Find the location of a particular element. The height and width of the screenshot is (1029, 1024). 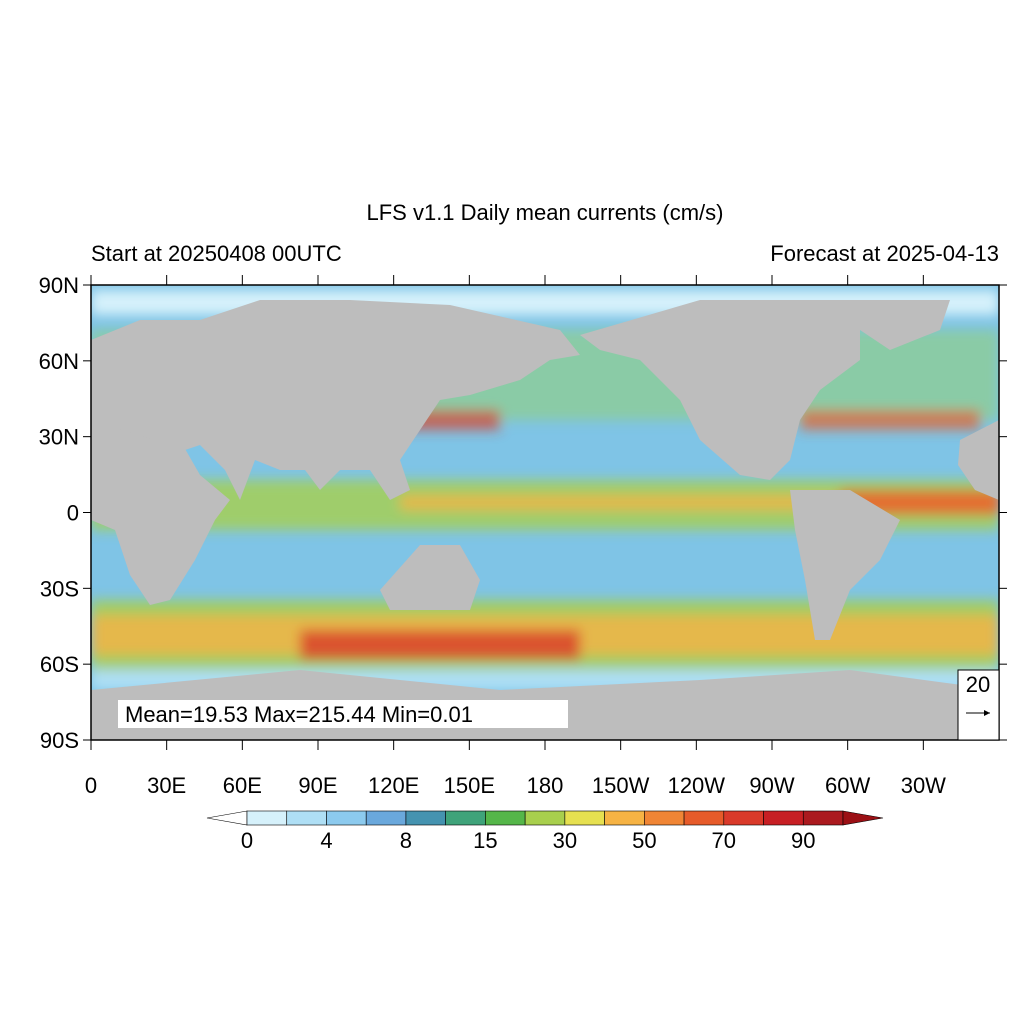

lon-tick-label: 120E is located at coordinates (393, 785).